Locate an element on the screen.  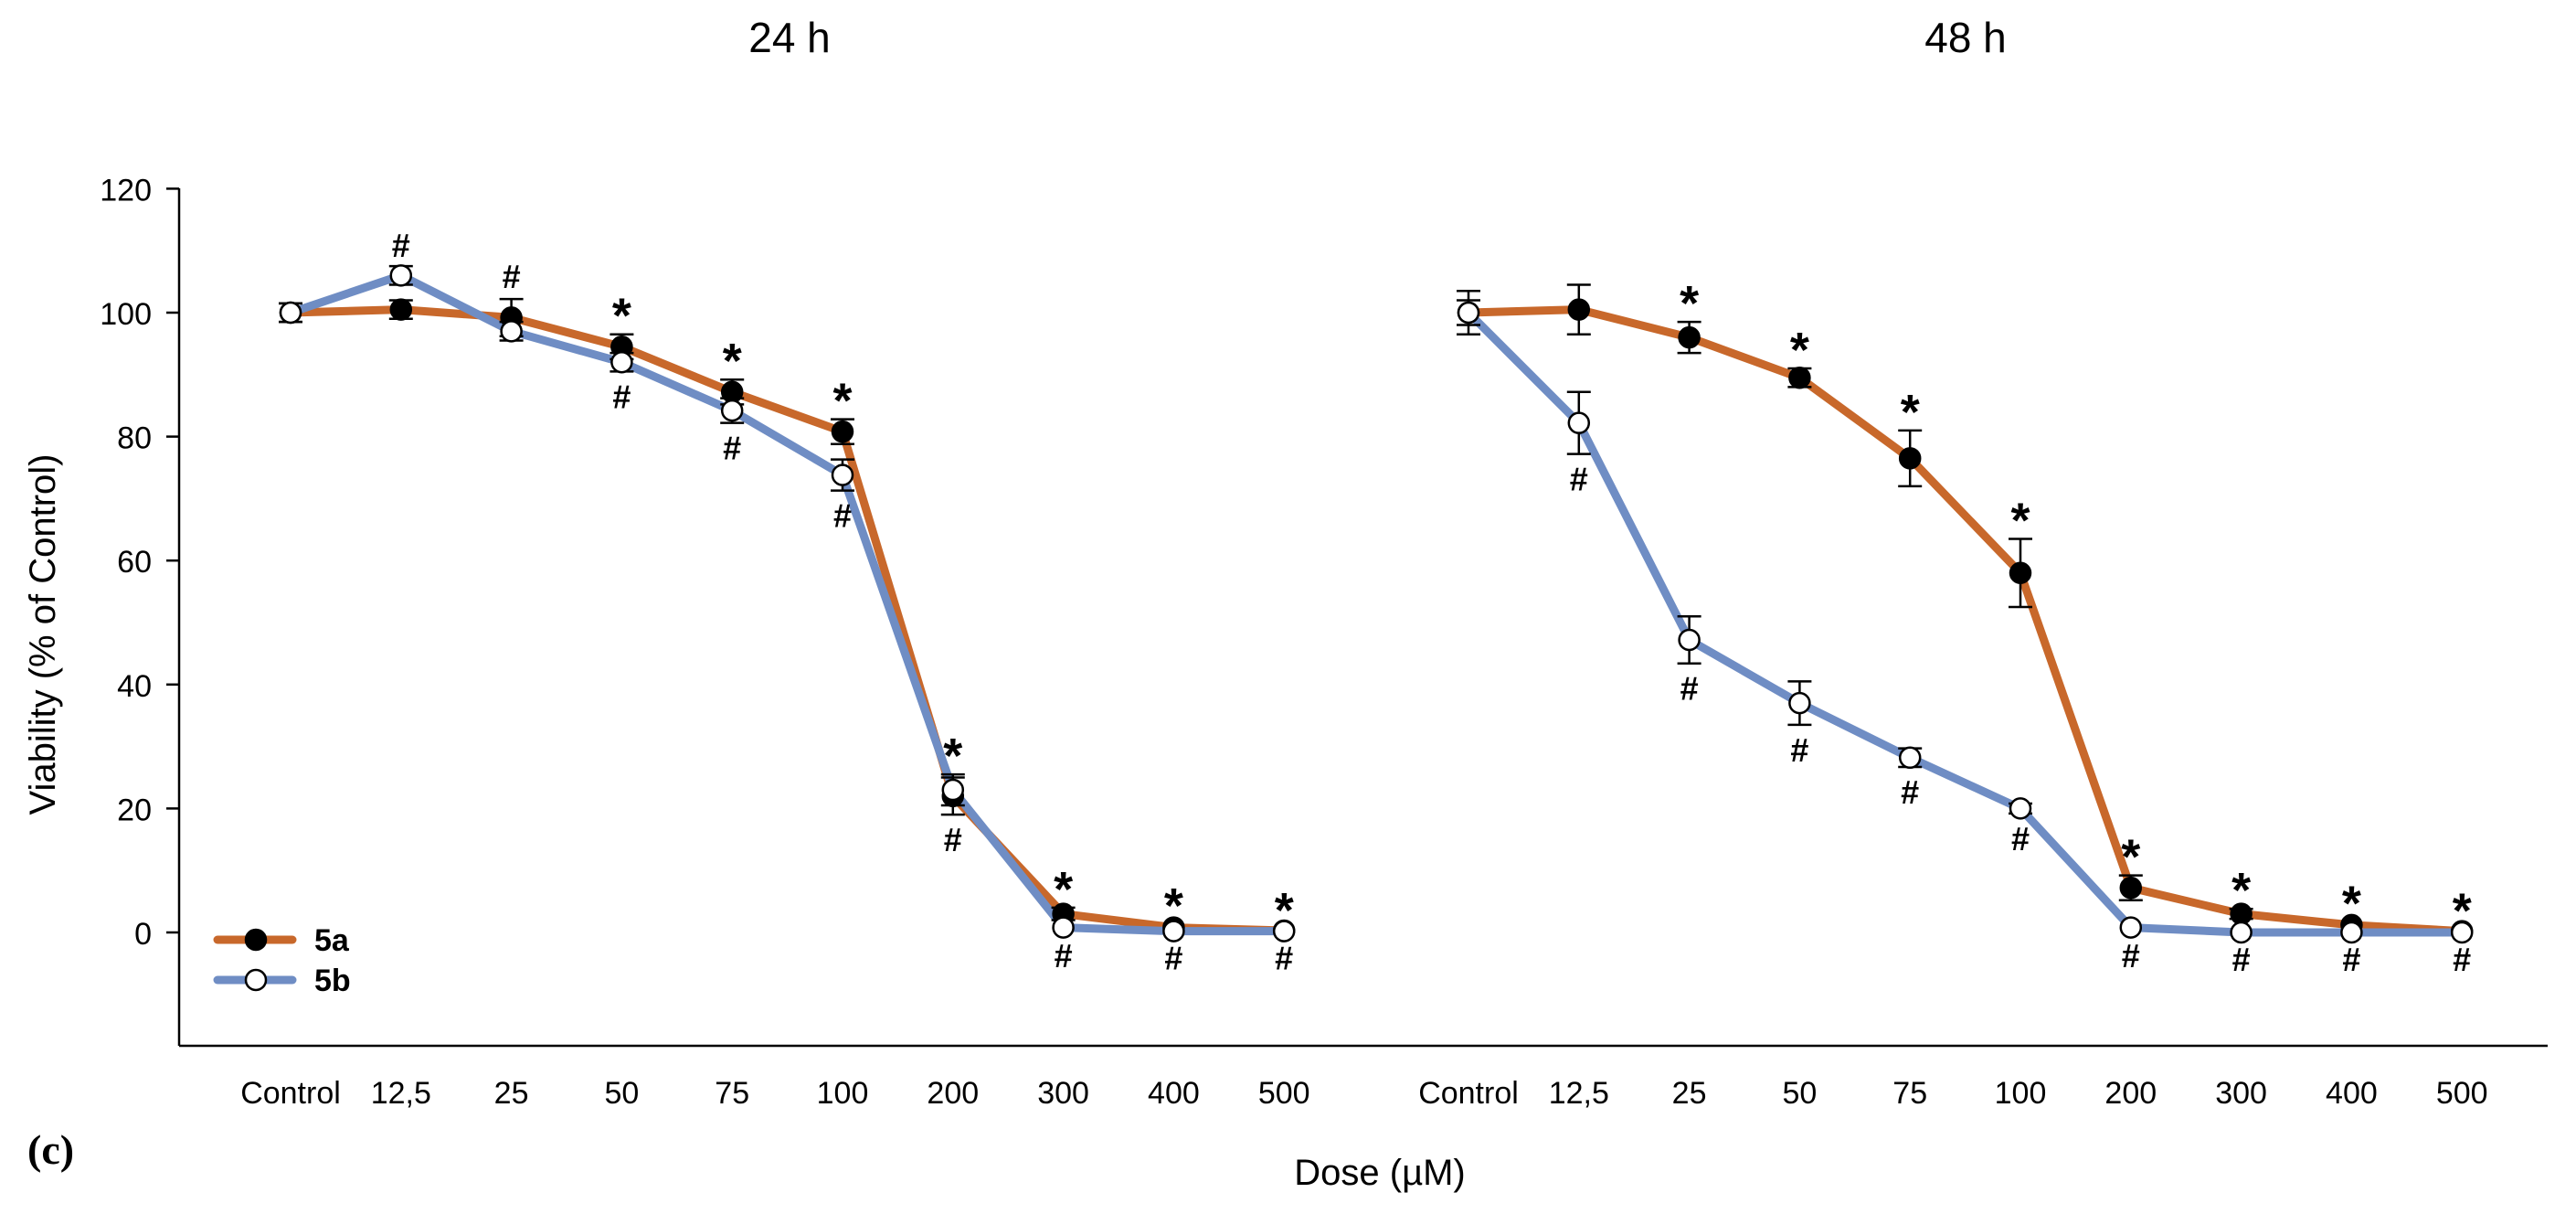
y-tick-label: 0 is located at coordinates (143, 934).